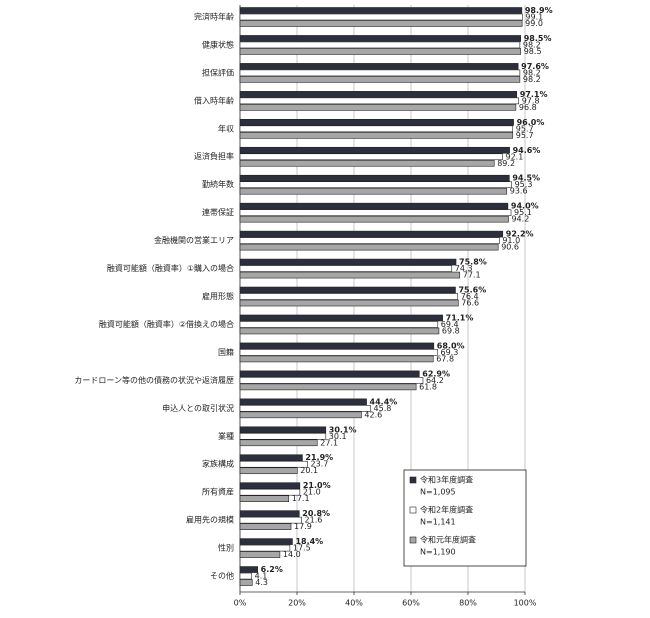  What do you see at coordinates (520, 219) in the screenshot?
I see `value-label: 94.2` at bounding box center [520, 219].